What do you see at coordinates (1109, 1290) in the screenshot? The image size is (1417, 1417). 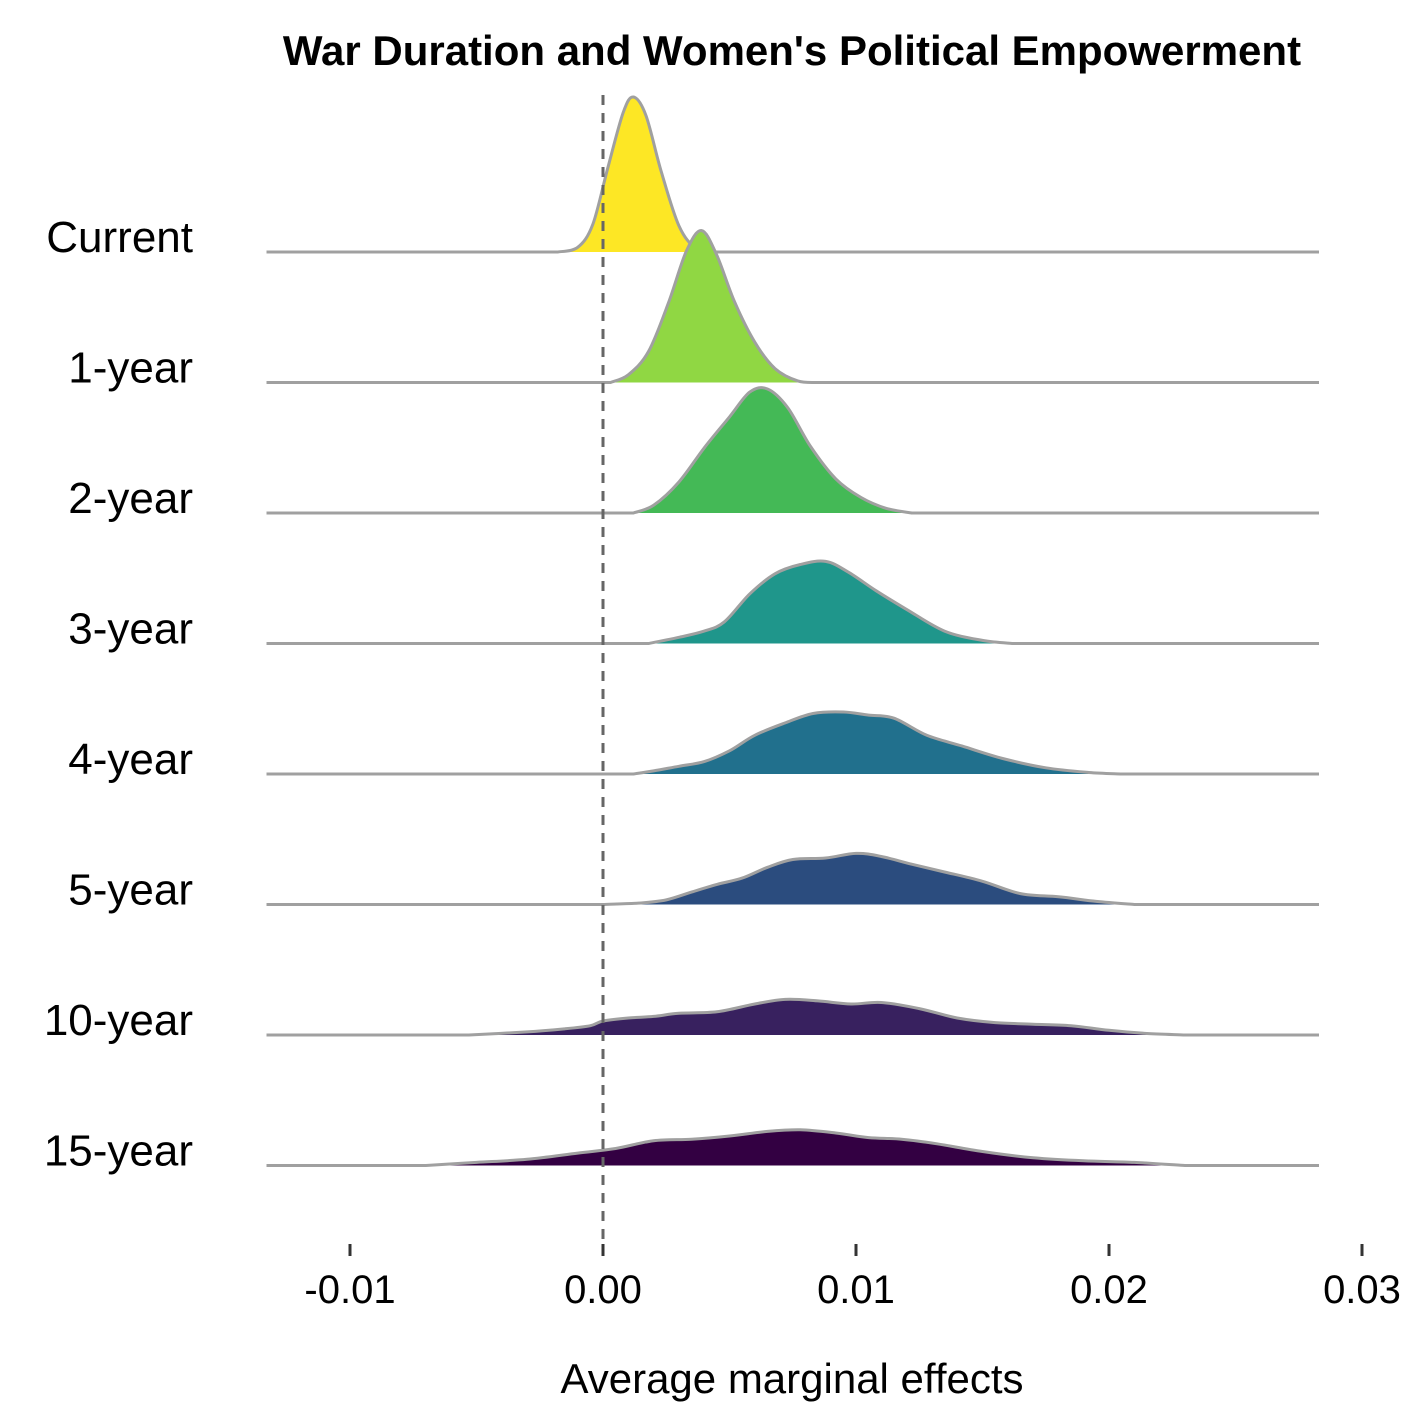 I see `x-tick-label: 0.02` at bounding box center [1109, 1290].